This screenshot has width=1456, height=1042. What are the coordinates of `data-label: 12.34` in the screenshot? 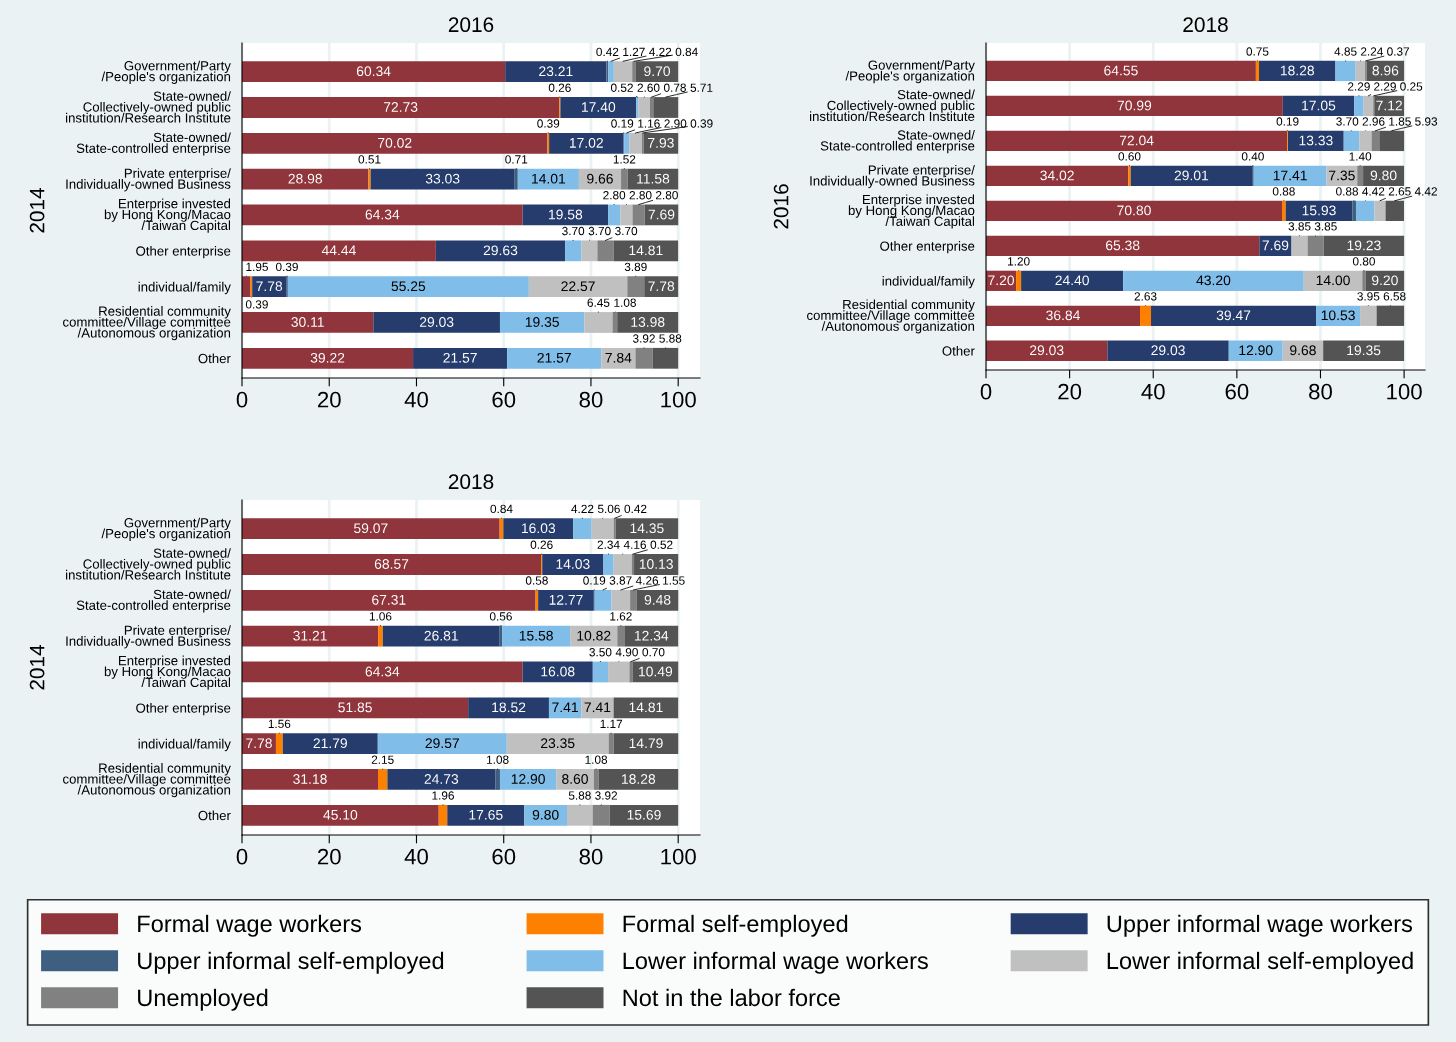 It's located at (651, 635).